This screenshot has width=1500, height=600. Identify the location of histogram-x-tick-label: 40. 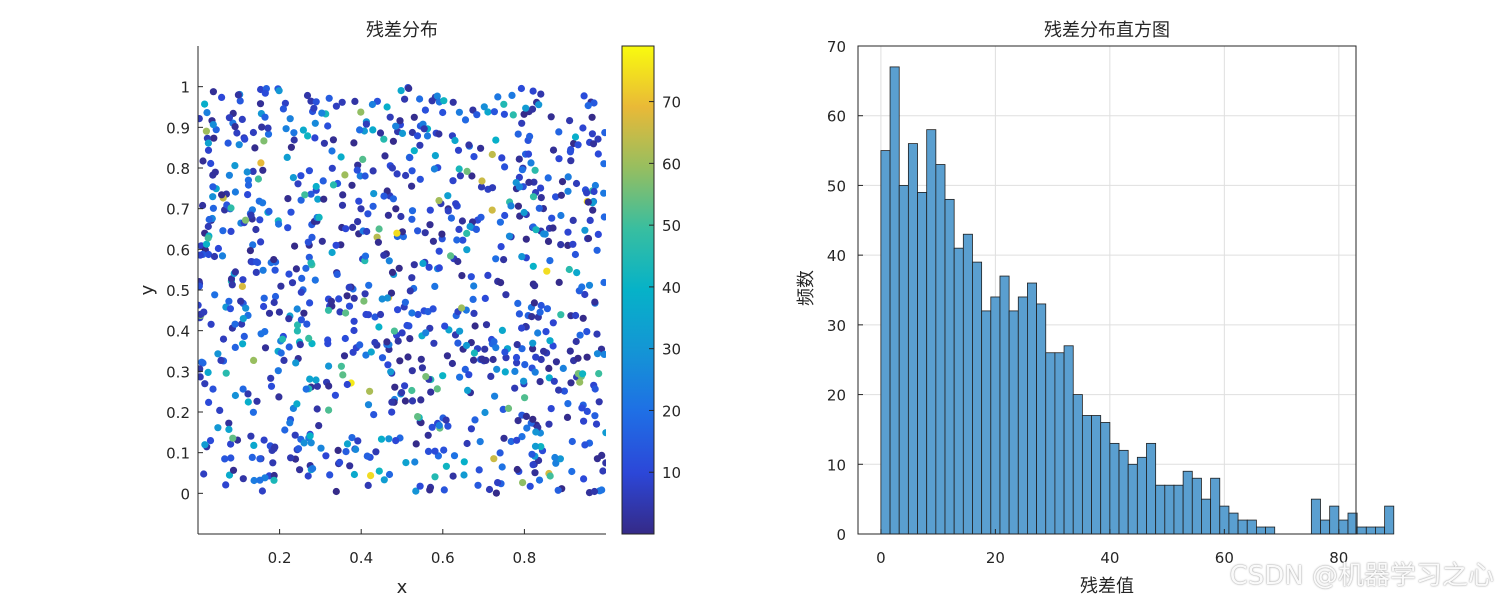
(1109, 558).